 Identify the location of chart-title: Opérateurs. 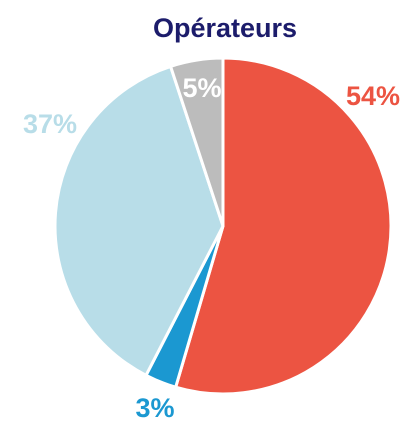
(225, 28).